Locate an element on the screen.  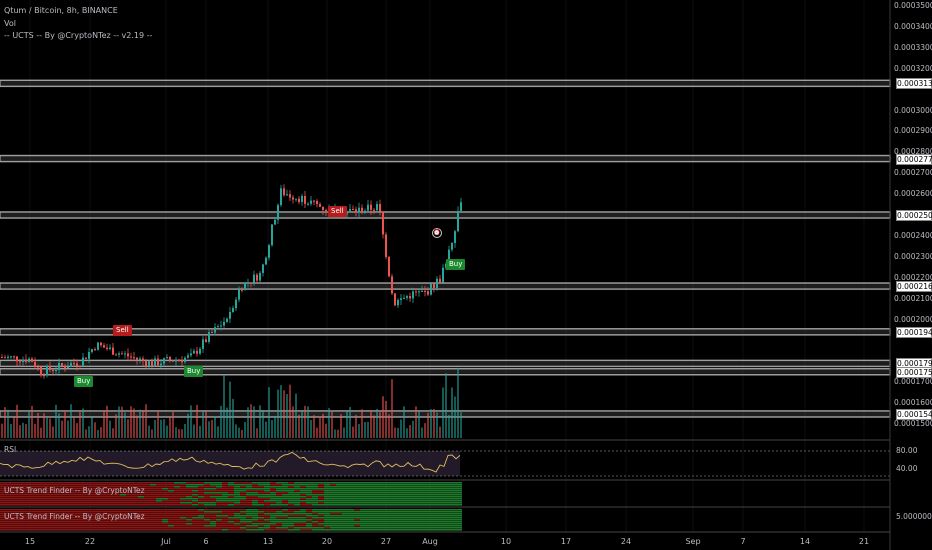
level-price-label: 0.00027700 is located at coordinates (914, 159).